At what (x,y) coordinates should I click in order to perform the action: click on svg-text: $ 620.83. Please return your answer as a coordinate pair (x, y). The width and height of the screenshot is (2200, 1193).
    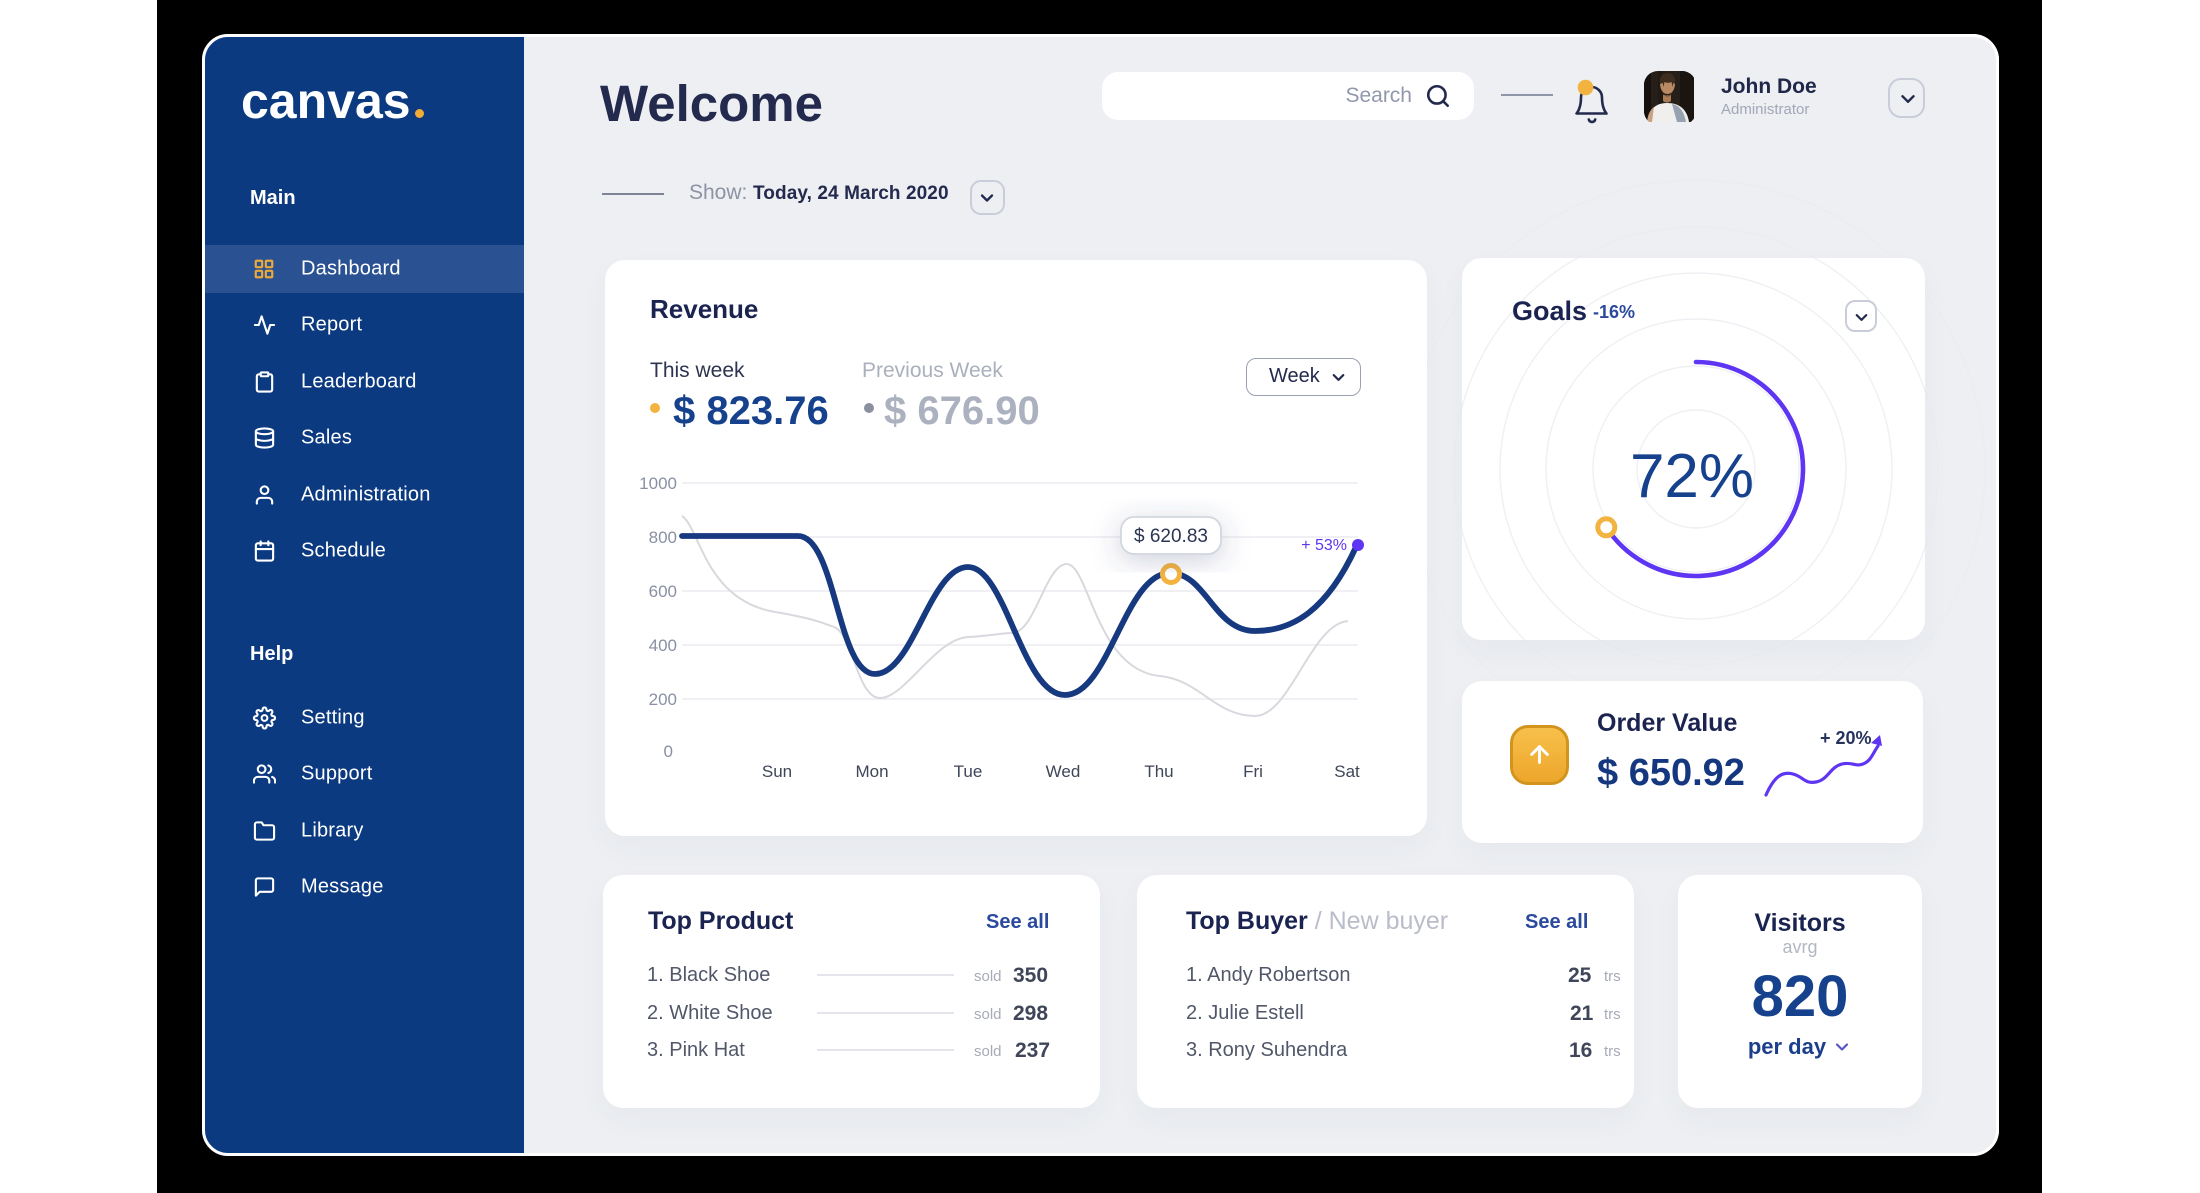
    Looking at the image, I should click on (1171, 536).